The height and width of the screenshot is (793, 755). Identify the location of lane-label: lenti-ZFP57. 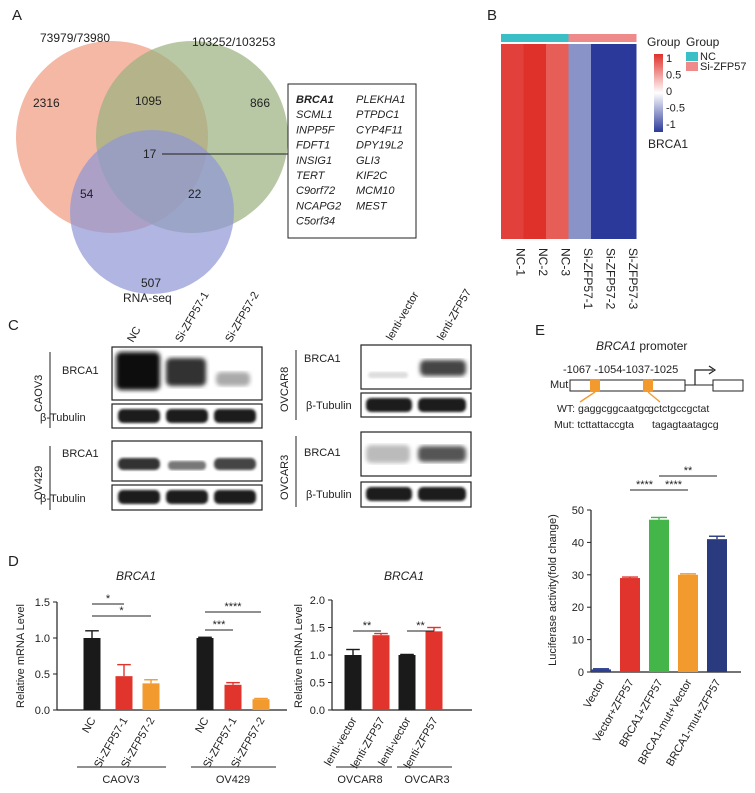
(454, 314).